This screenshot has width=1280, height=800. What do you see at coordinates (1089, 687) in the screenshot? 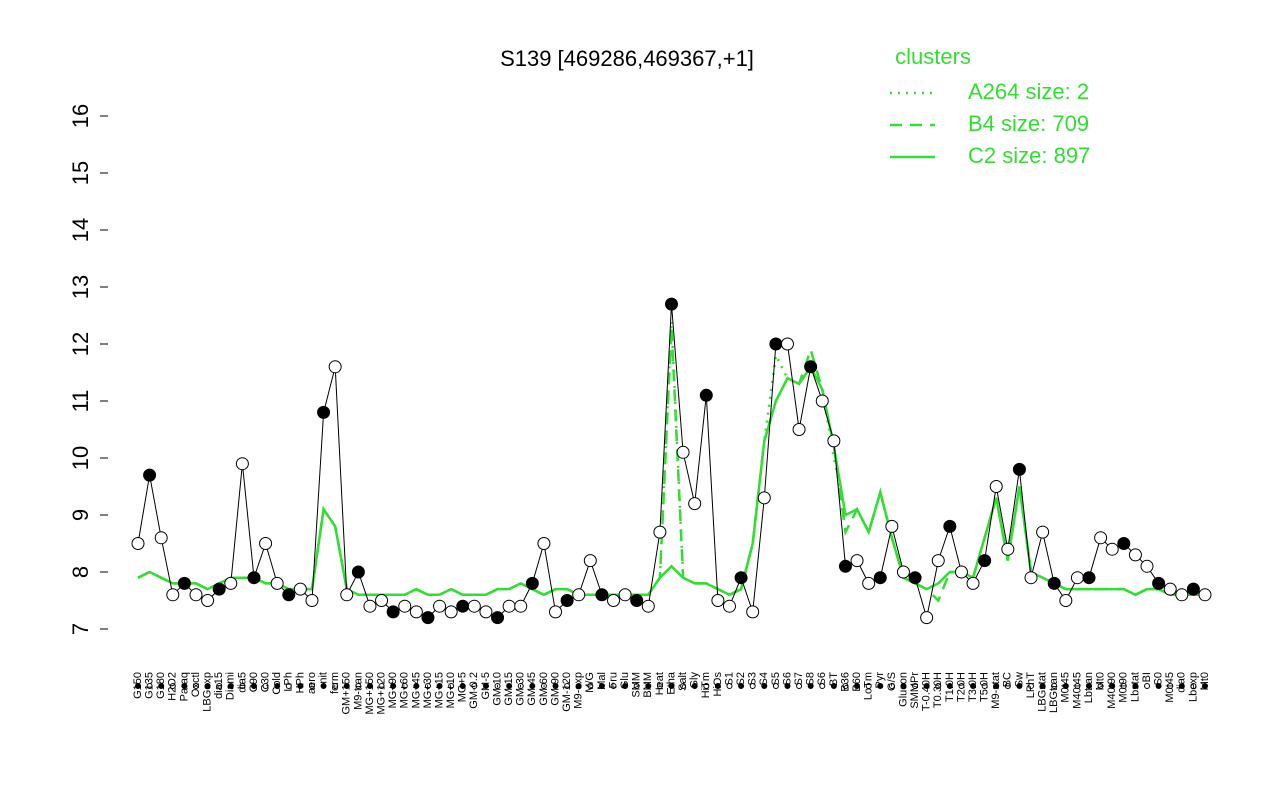
I see `x-tick-label: Lbtran` at bounding box center [1089, 687].